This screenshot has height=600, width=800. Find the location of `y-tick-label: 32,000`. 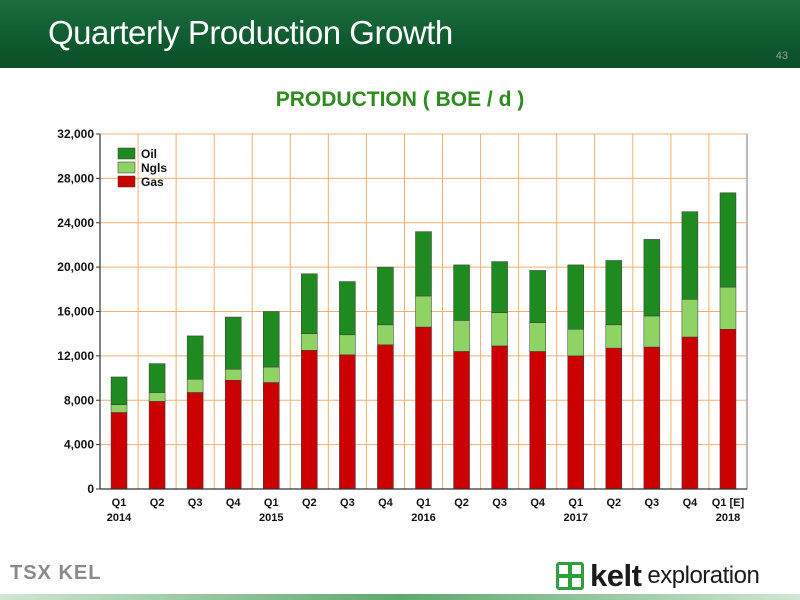

y-tick-label: 32,000 is located at coordinates (75, 134).